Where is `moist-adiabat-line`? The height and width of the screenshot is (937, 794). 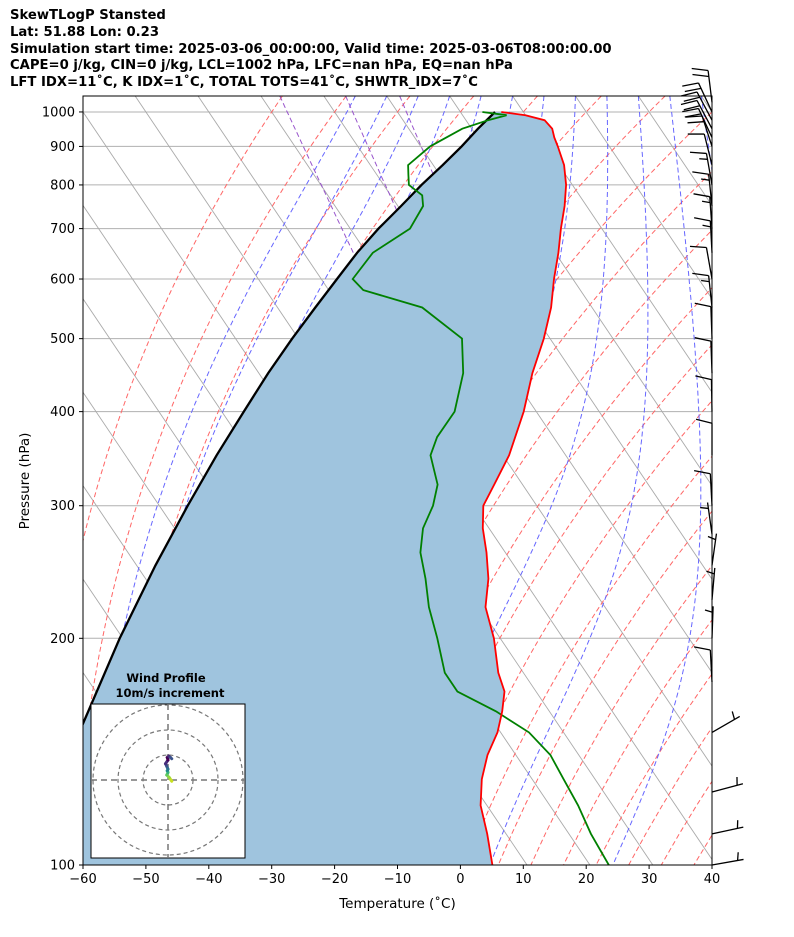
moist-adiabat-line is located at coordinates (763, 480).